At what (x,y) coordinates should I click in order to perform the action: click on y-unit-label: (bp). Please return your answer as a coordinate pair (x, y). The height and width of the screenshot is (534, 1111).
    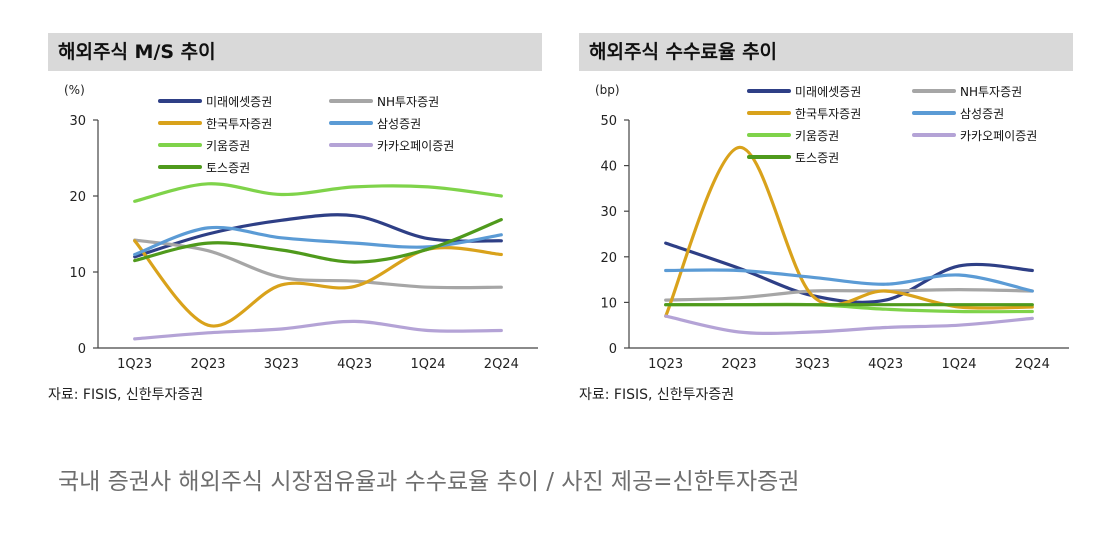
    Looking at the image, I should click on (607, 90).